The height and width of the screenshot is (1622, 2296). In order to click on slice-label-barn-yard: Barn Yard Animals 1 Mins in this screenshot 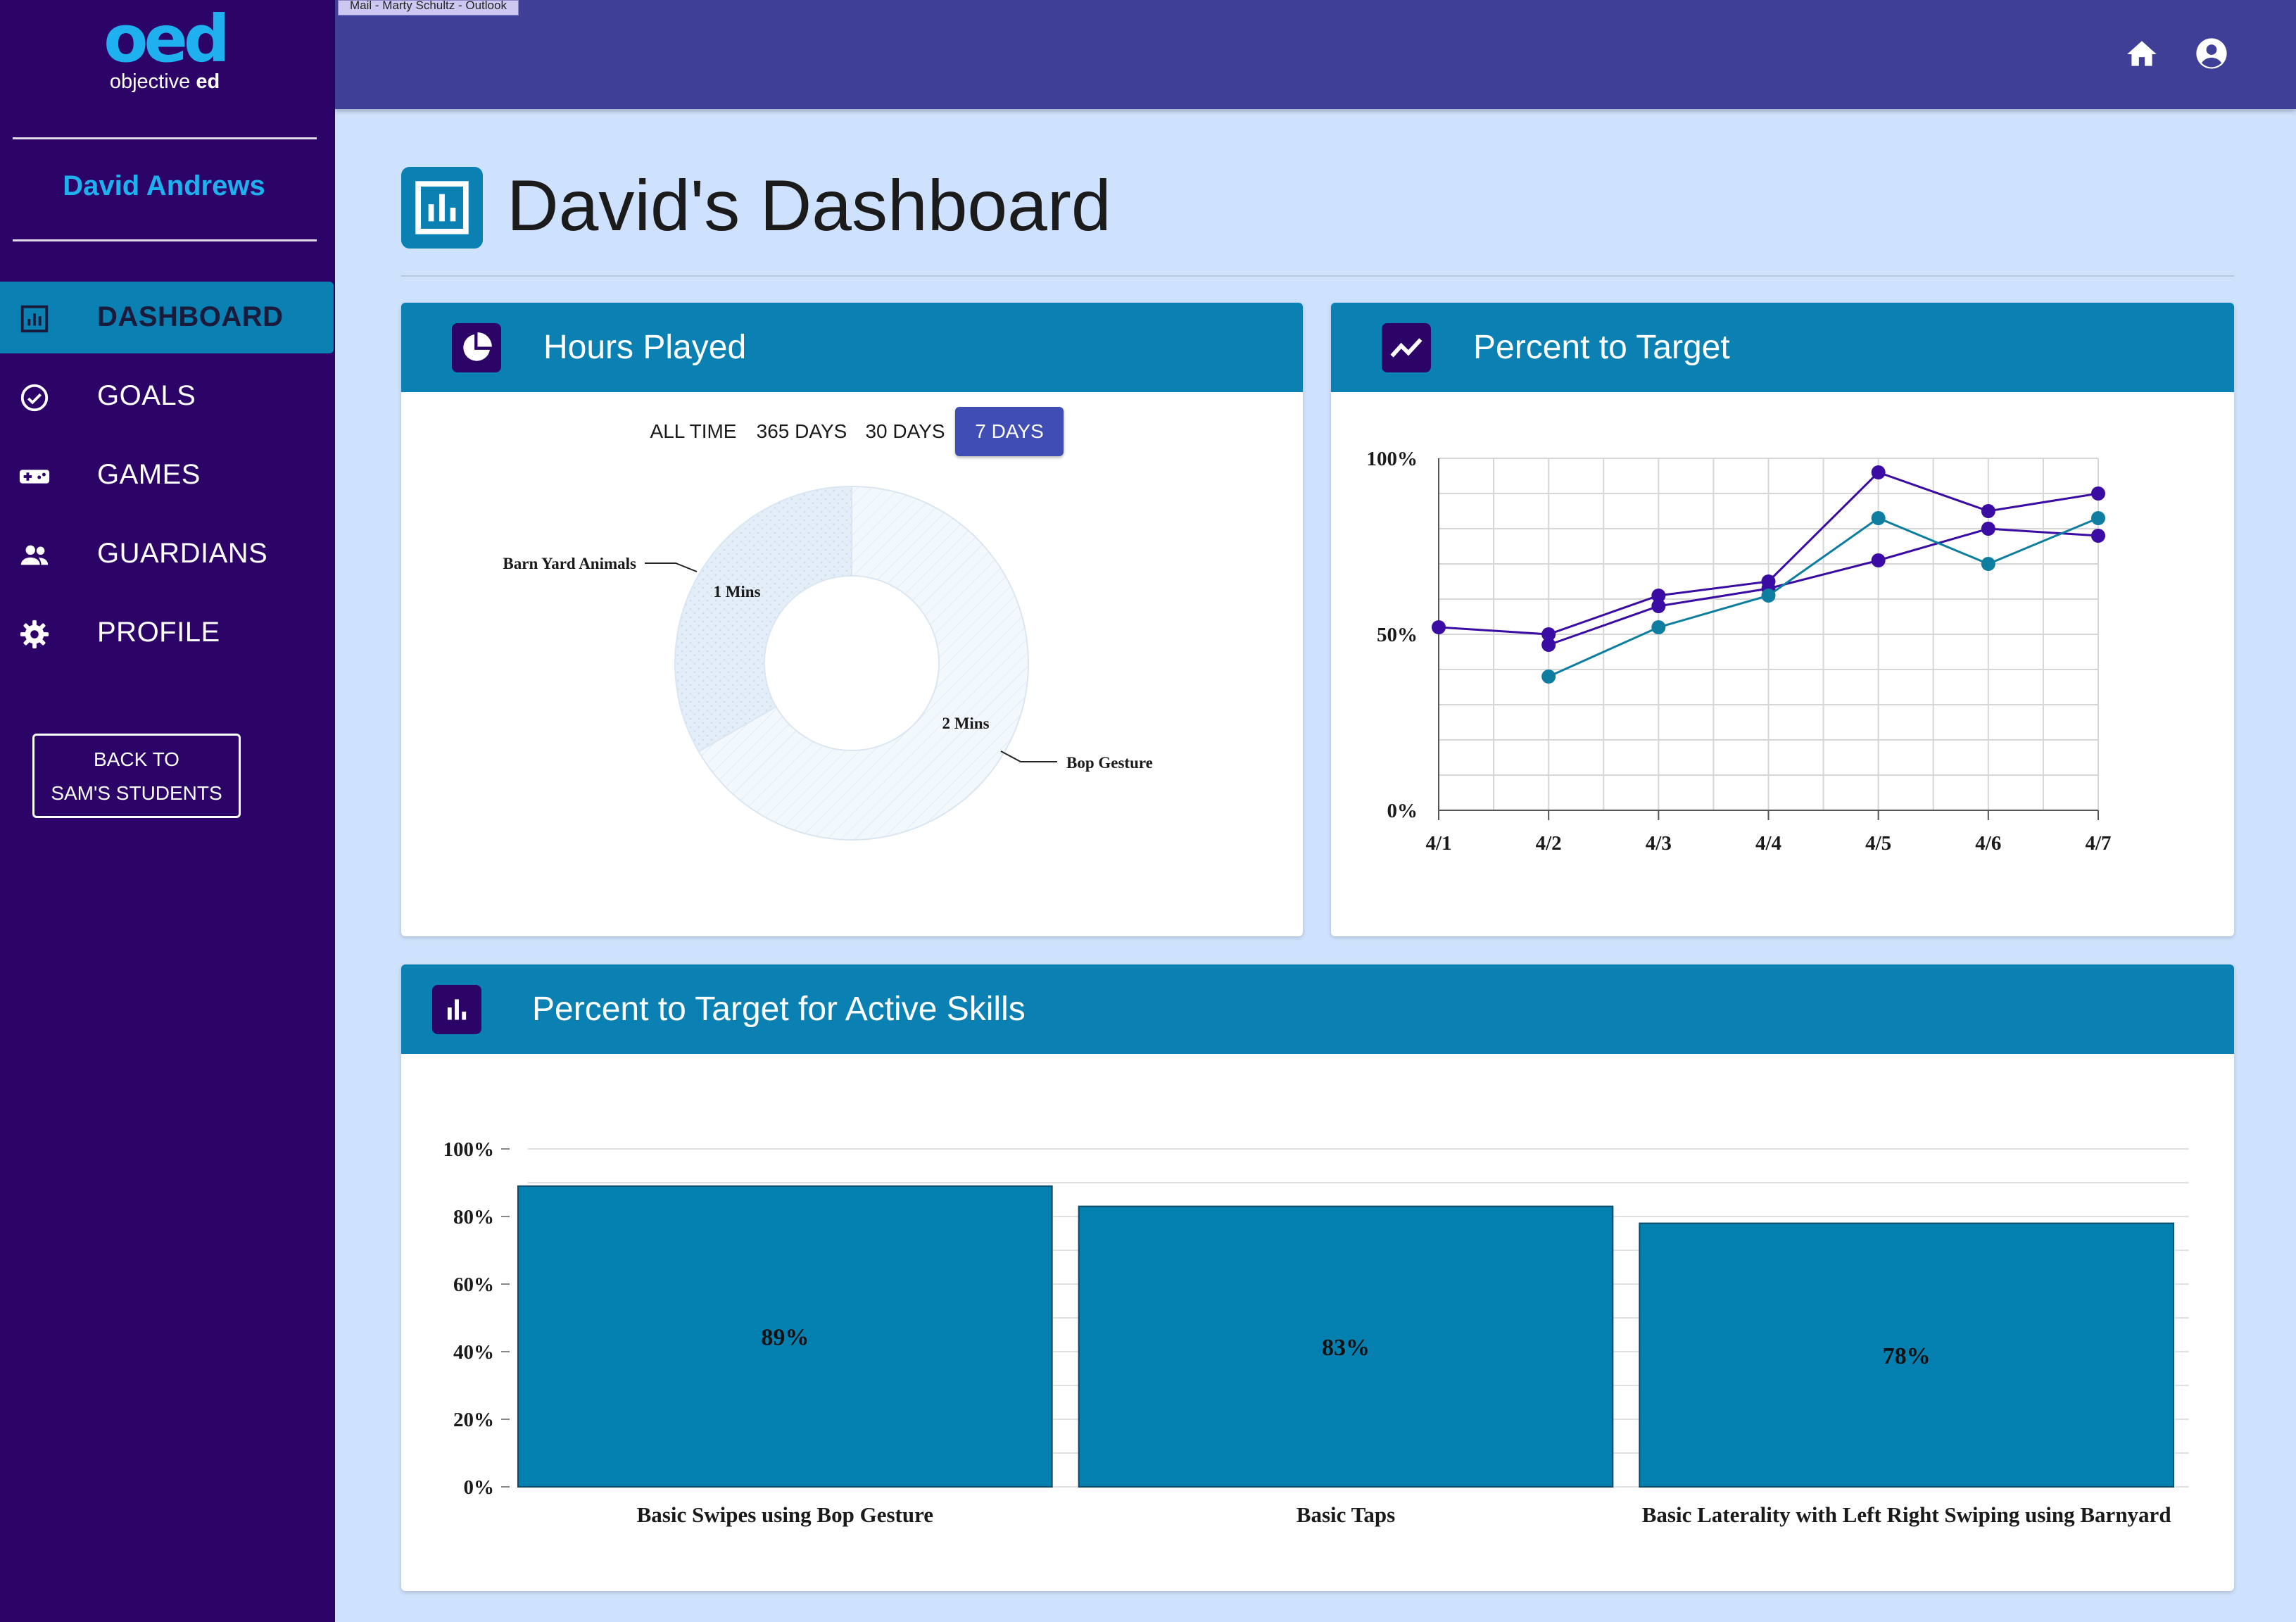, I will do `click(631, 578)`.